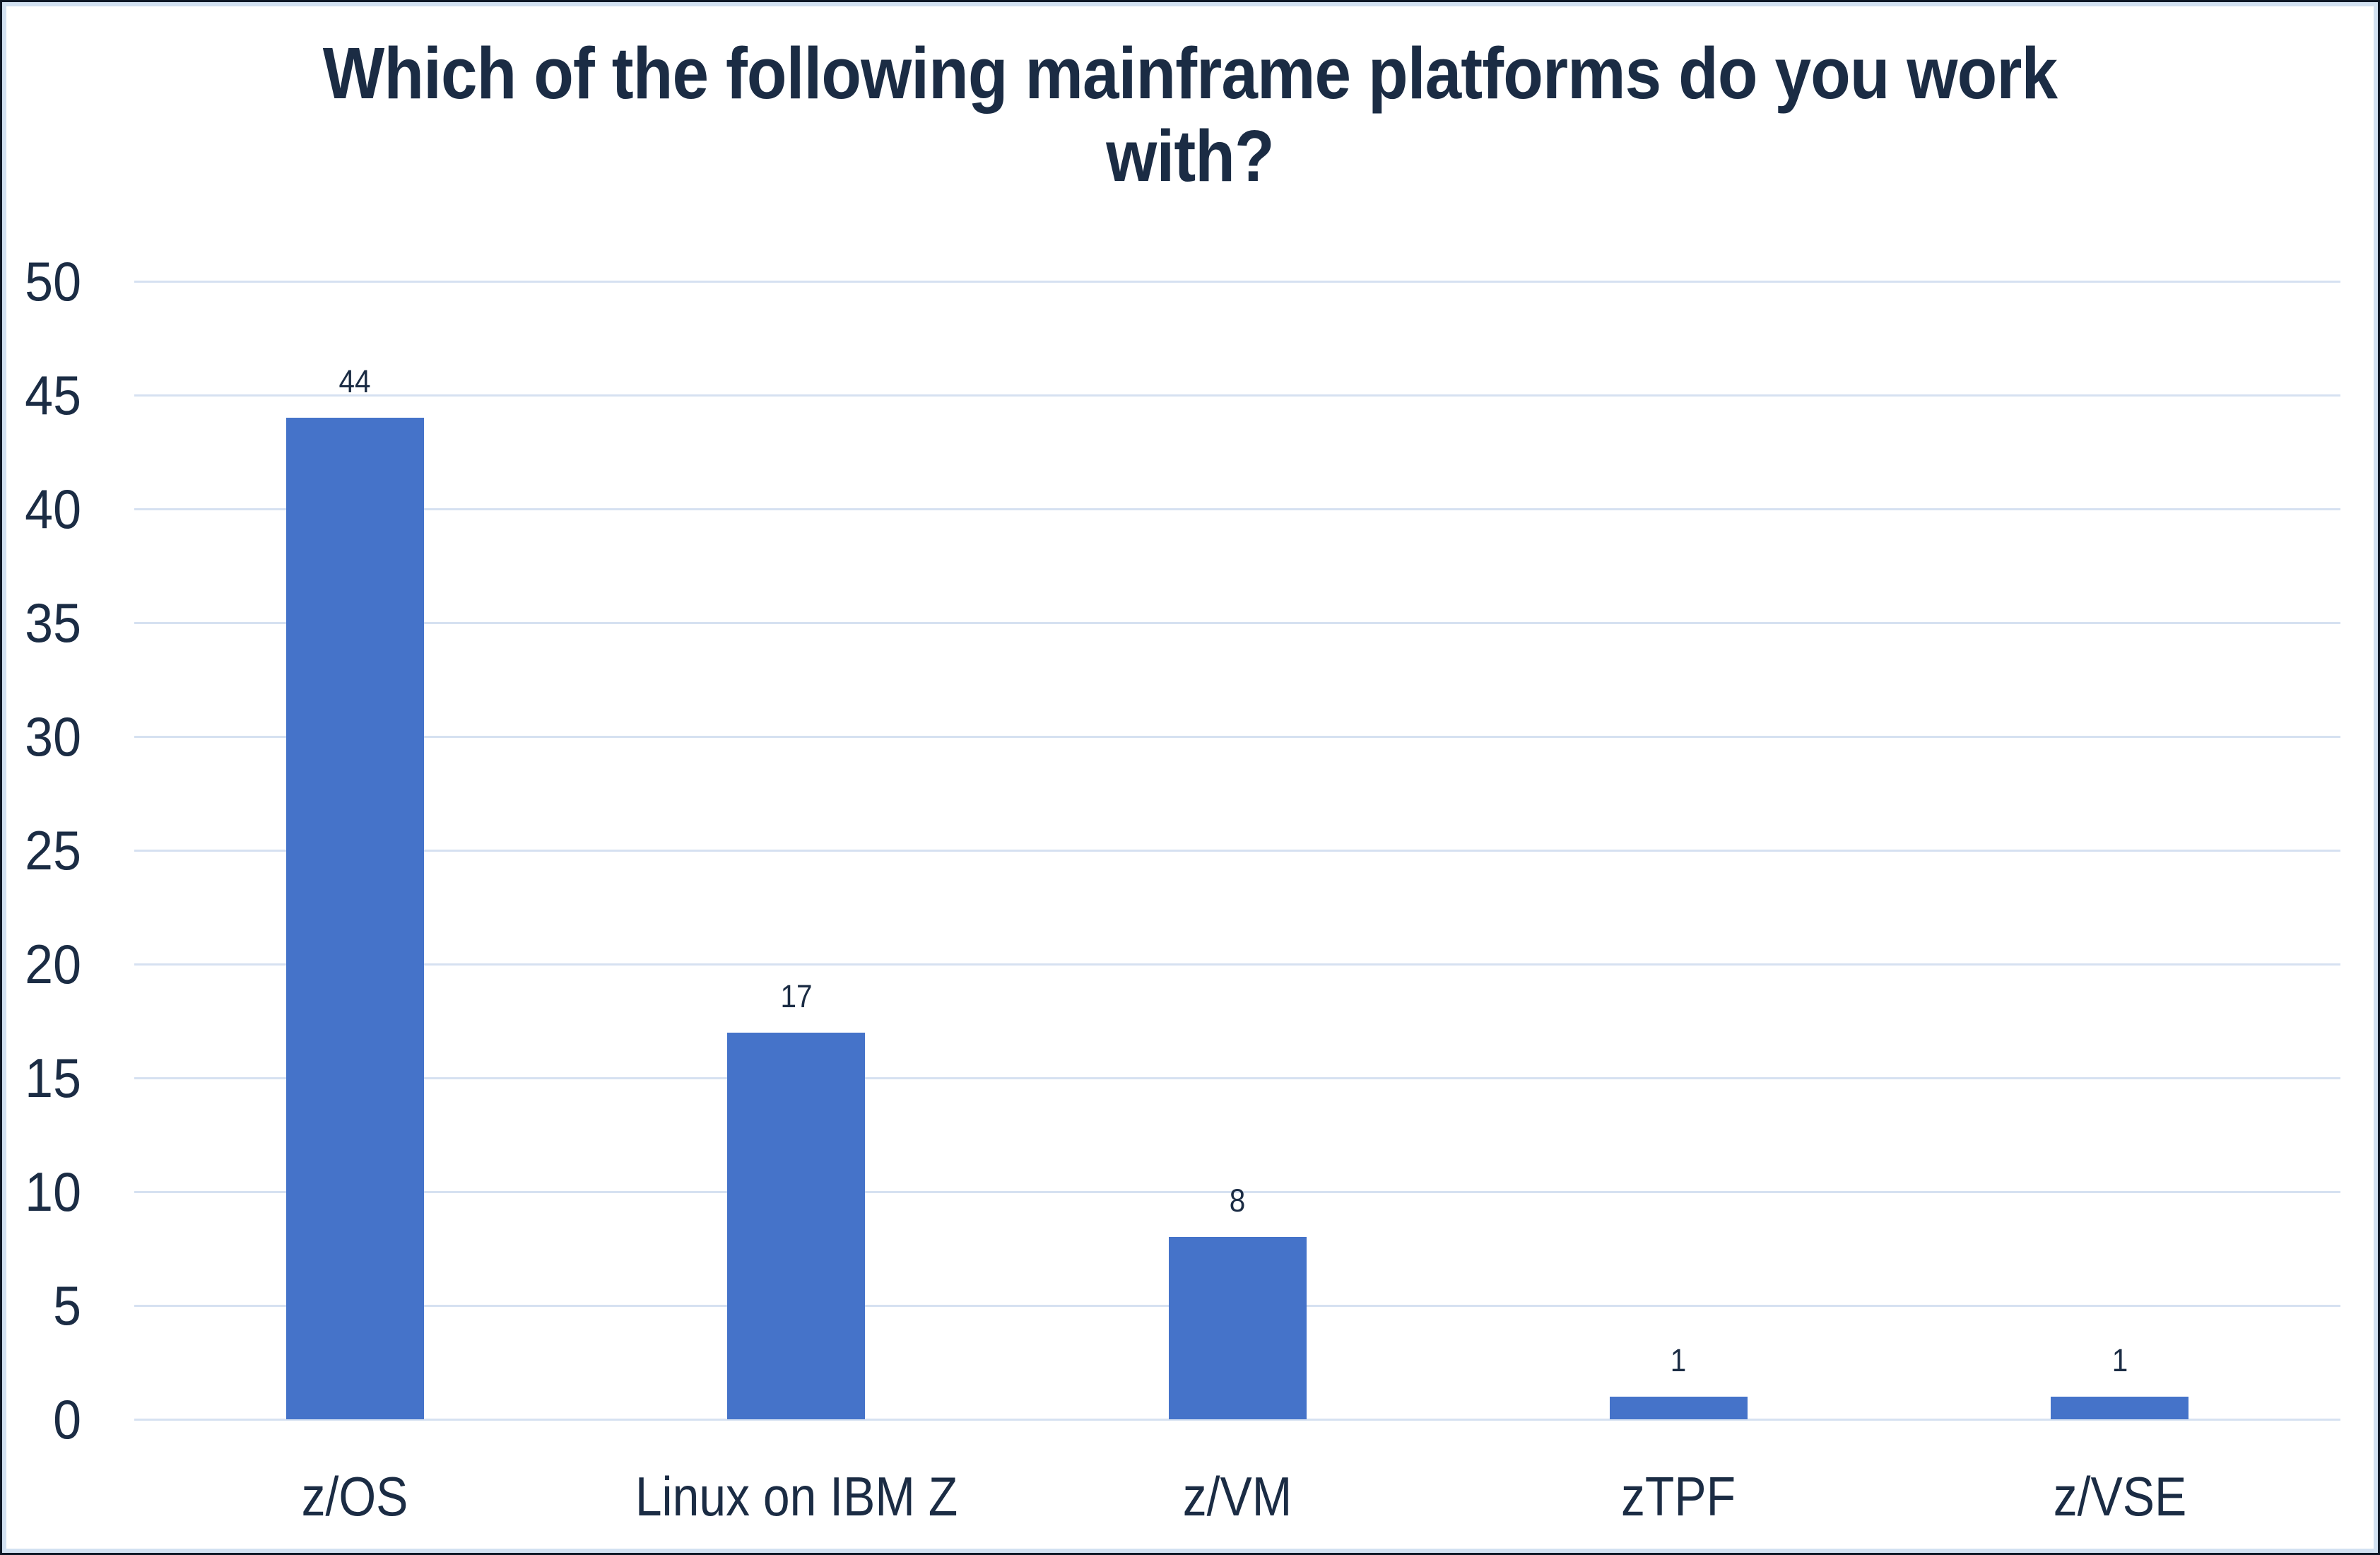  I want to click on x-category-label: z/OS, so click(355, 1496).